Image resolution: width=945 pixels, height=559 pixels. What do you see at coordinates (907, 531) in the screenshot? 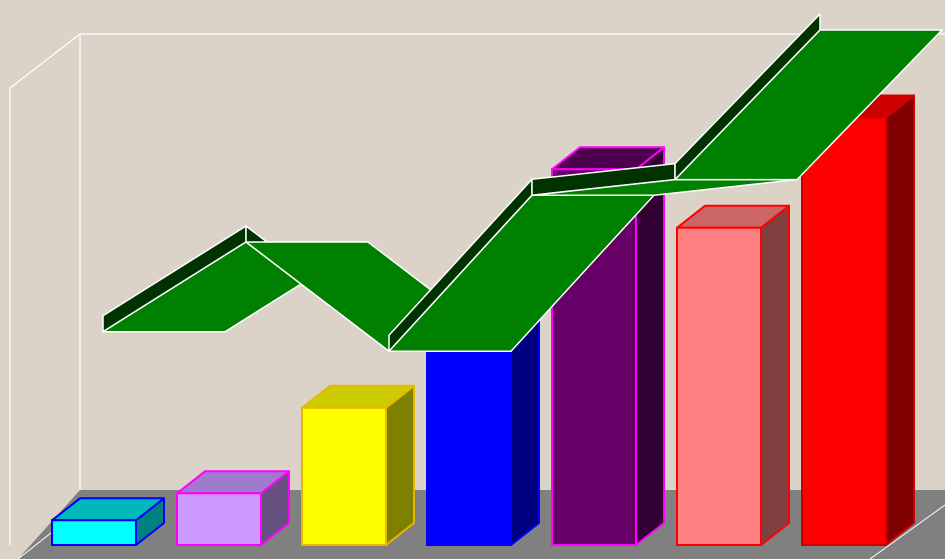
I see `floor-edge-right` at bounding box center [907, 531].